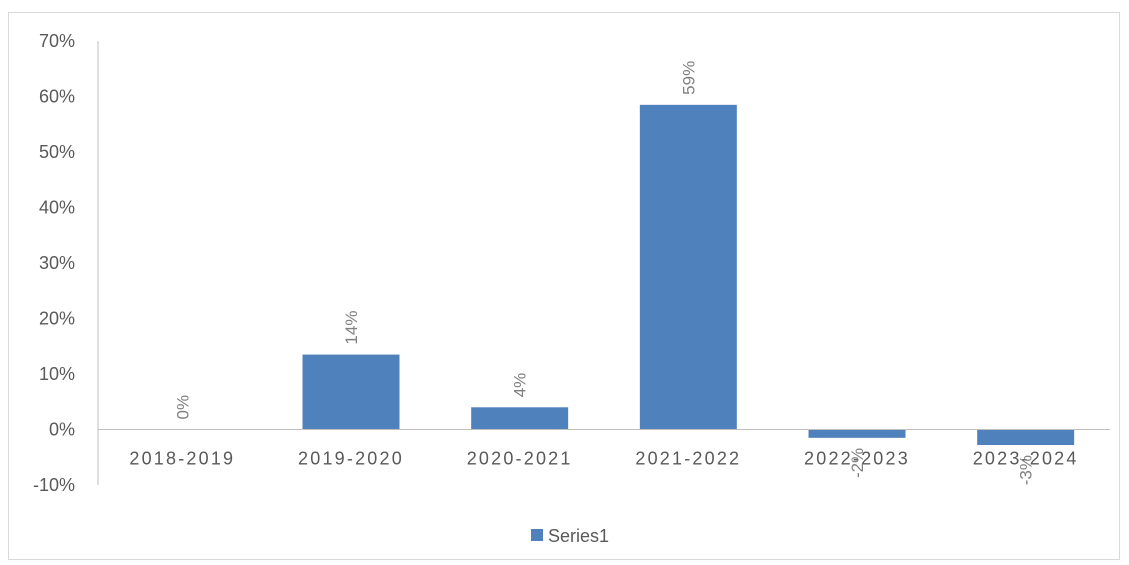 The width and height of the screenshot is (1129, 565). Describe the element at coordinates (57, 152) in the screenshot. I see `y-tick-label: 50%` at that location.